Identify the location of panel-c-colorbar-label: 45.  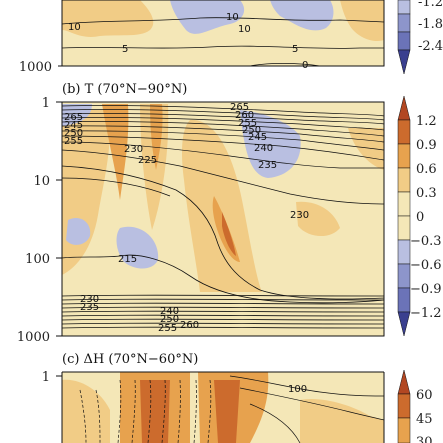
(424, 419).